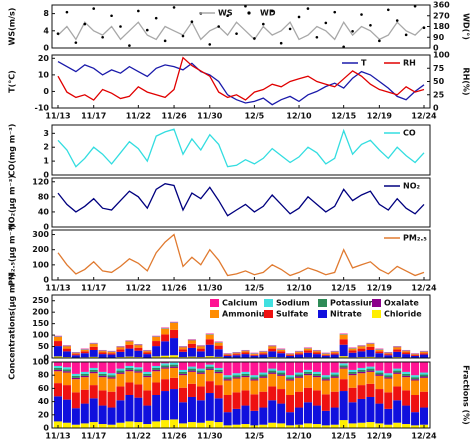 The width and height of the screenshot is (474, 442). What do you see at coordinates (12, 255) in the screenshot?
I see `y-axis-label: PM₂.₅(μg m⁻³)` at bounding box center [12, 255].